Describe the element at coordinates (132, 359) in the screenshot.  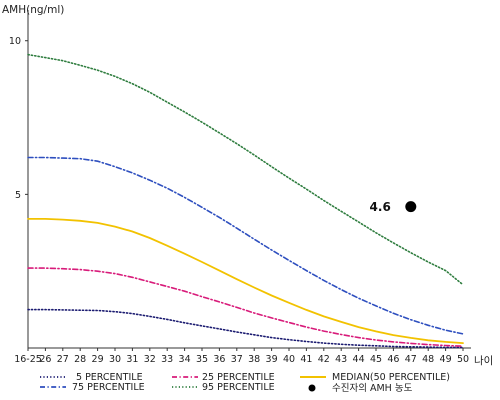
I see `x-tick-label: 31` at that location.